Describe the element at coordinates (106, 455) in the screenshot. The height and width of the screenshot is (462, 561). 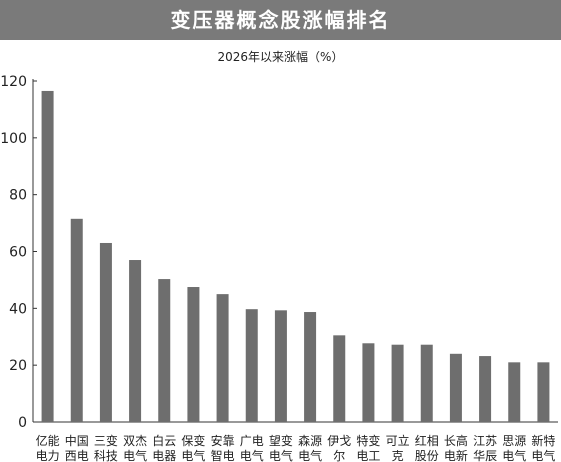
I see `x-tick-label: 科技` at that location.